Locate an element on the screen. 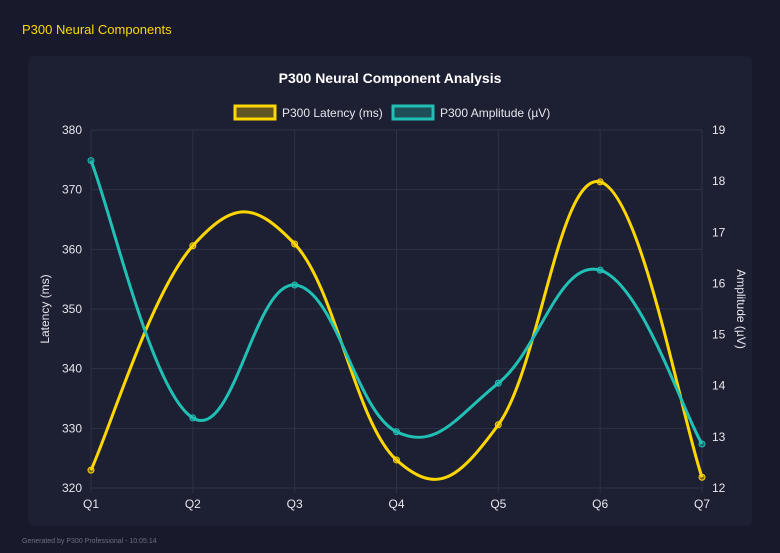  x-tick-label: Q6 is located at coordinates (600, 504).